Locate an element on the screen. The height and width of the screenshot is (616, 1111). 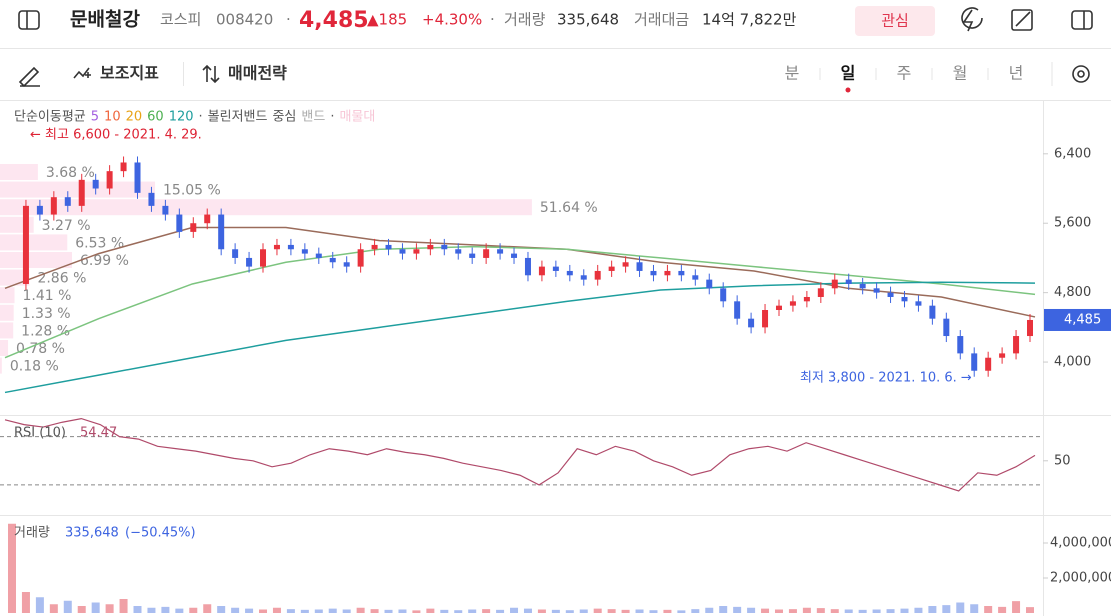
legend-item: 10 is located at coordinates (112, 117).